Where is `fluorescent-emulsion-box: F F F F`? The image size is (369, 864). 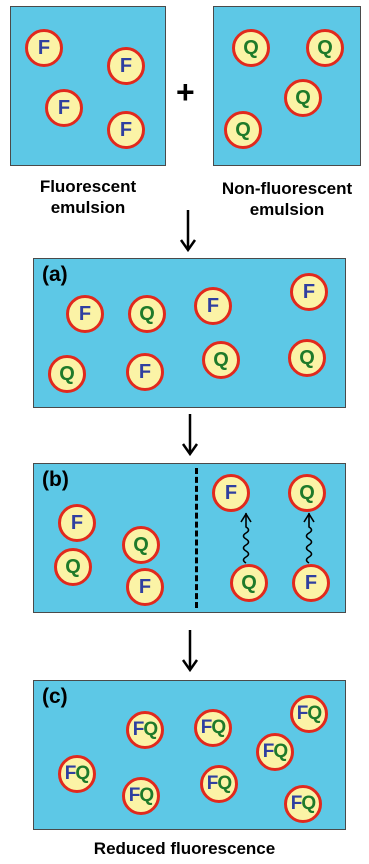 fluorescent-emulsion-box: F F F F is located at coordinates (88, 86).